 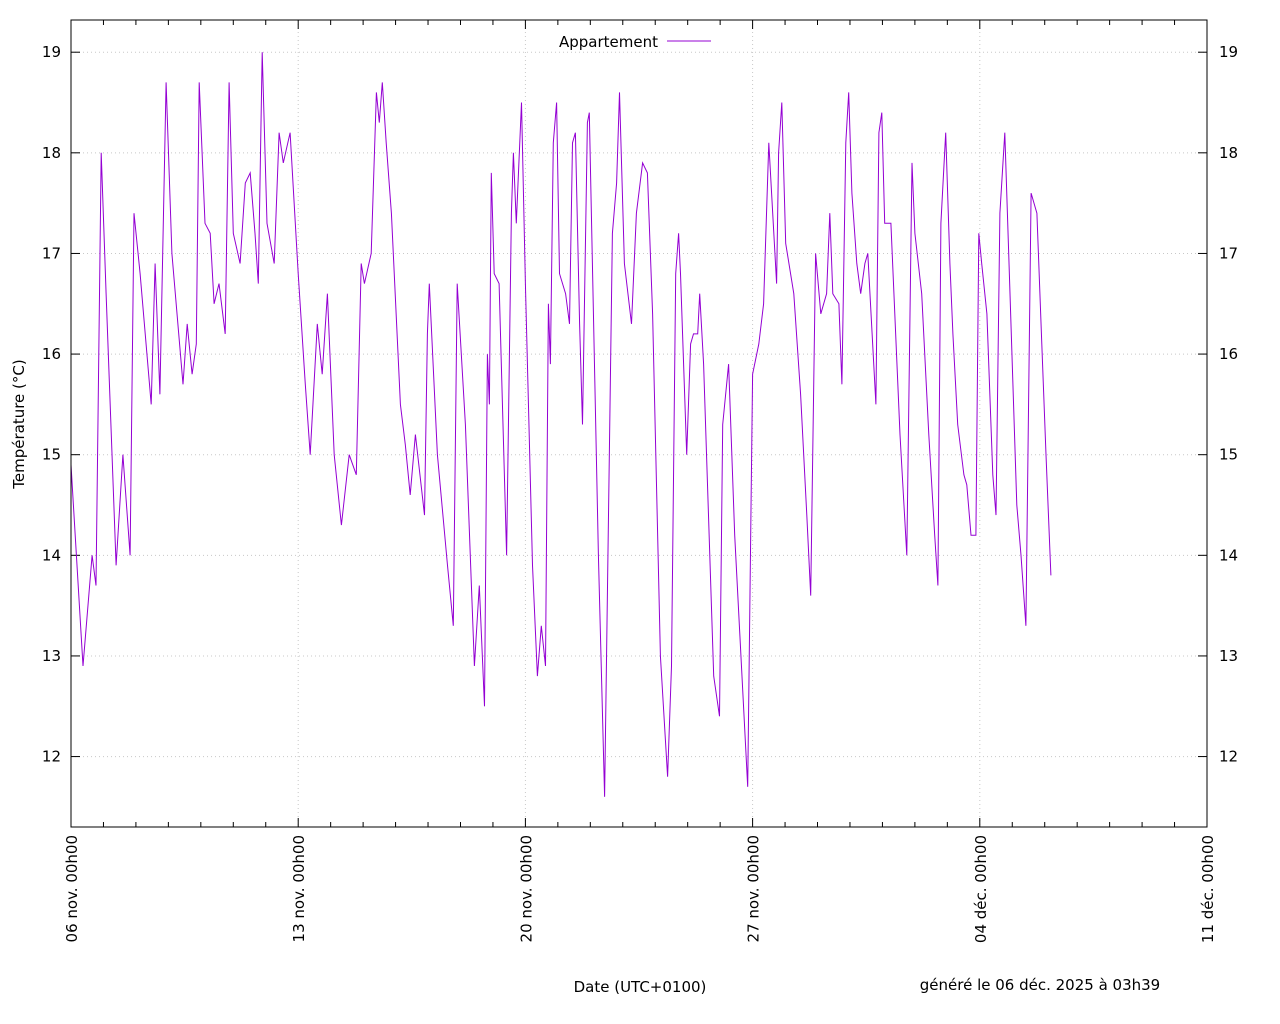 What do you see at coordinates (1228, 757) in the screenshot?
I see `y2-tick-label: 12` at bounding box center [1228, 757].